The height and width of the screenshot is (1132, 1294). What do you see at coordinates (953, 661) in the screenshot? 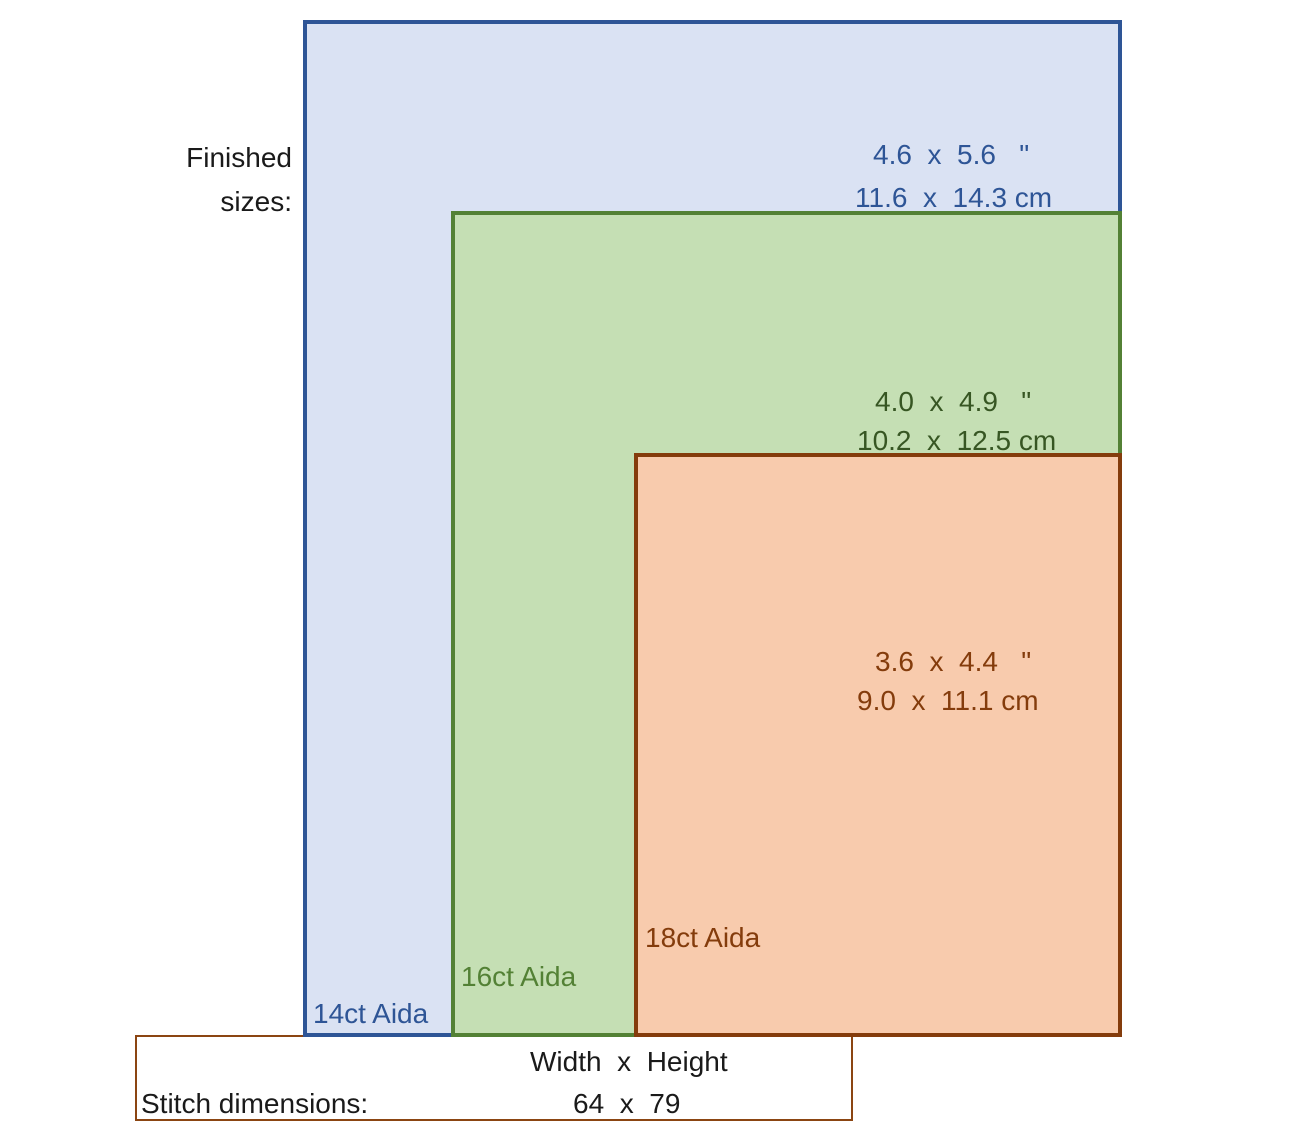
I see `size-inches-18ct: 3.6 x 4.4 "` at bounding box center [953, 661].